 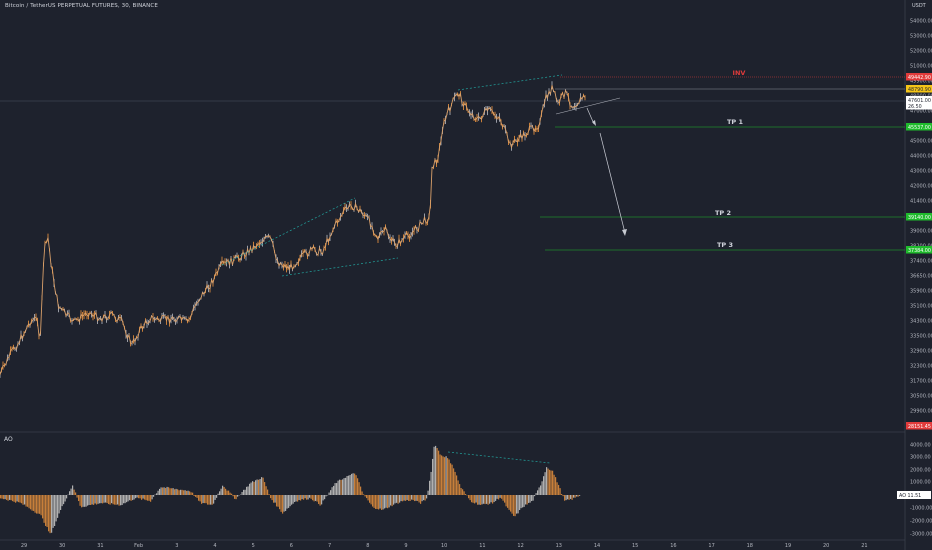 I want to click on wedge-line, so click(x=588, y=106).